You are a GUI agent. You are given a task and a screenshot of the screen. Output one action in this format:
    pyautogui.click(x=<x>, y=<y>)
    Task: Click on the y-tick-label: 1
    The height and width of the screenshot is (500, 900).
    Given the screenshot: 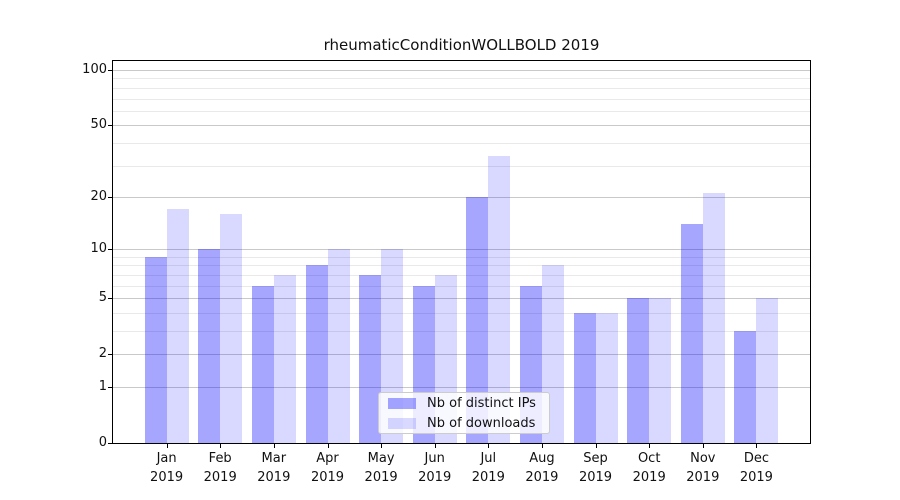 What is the action you would take?
    pyautogui.click(x=102, y=386)
    